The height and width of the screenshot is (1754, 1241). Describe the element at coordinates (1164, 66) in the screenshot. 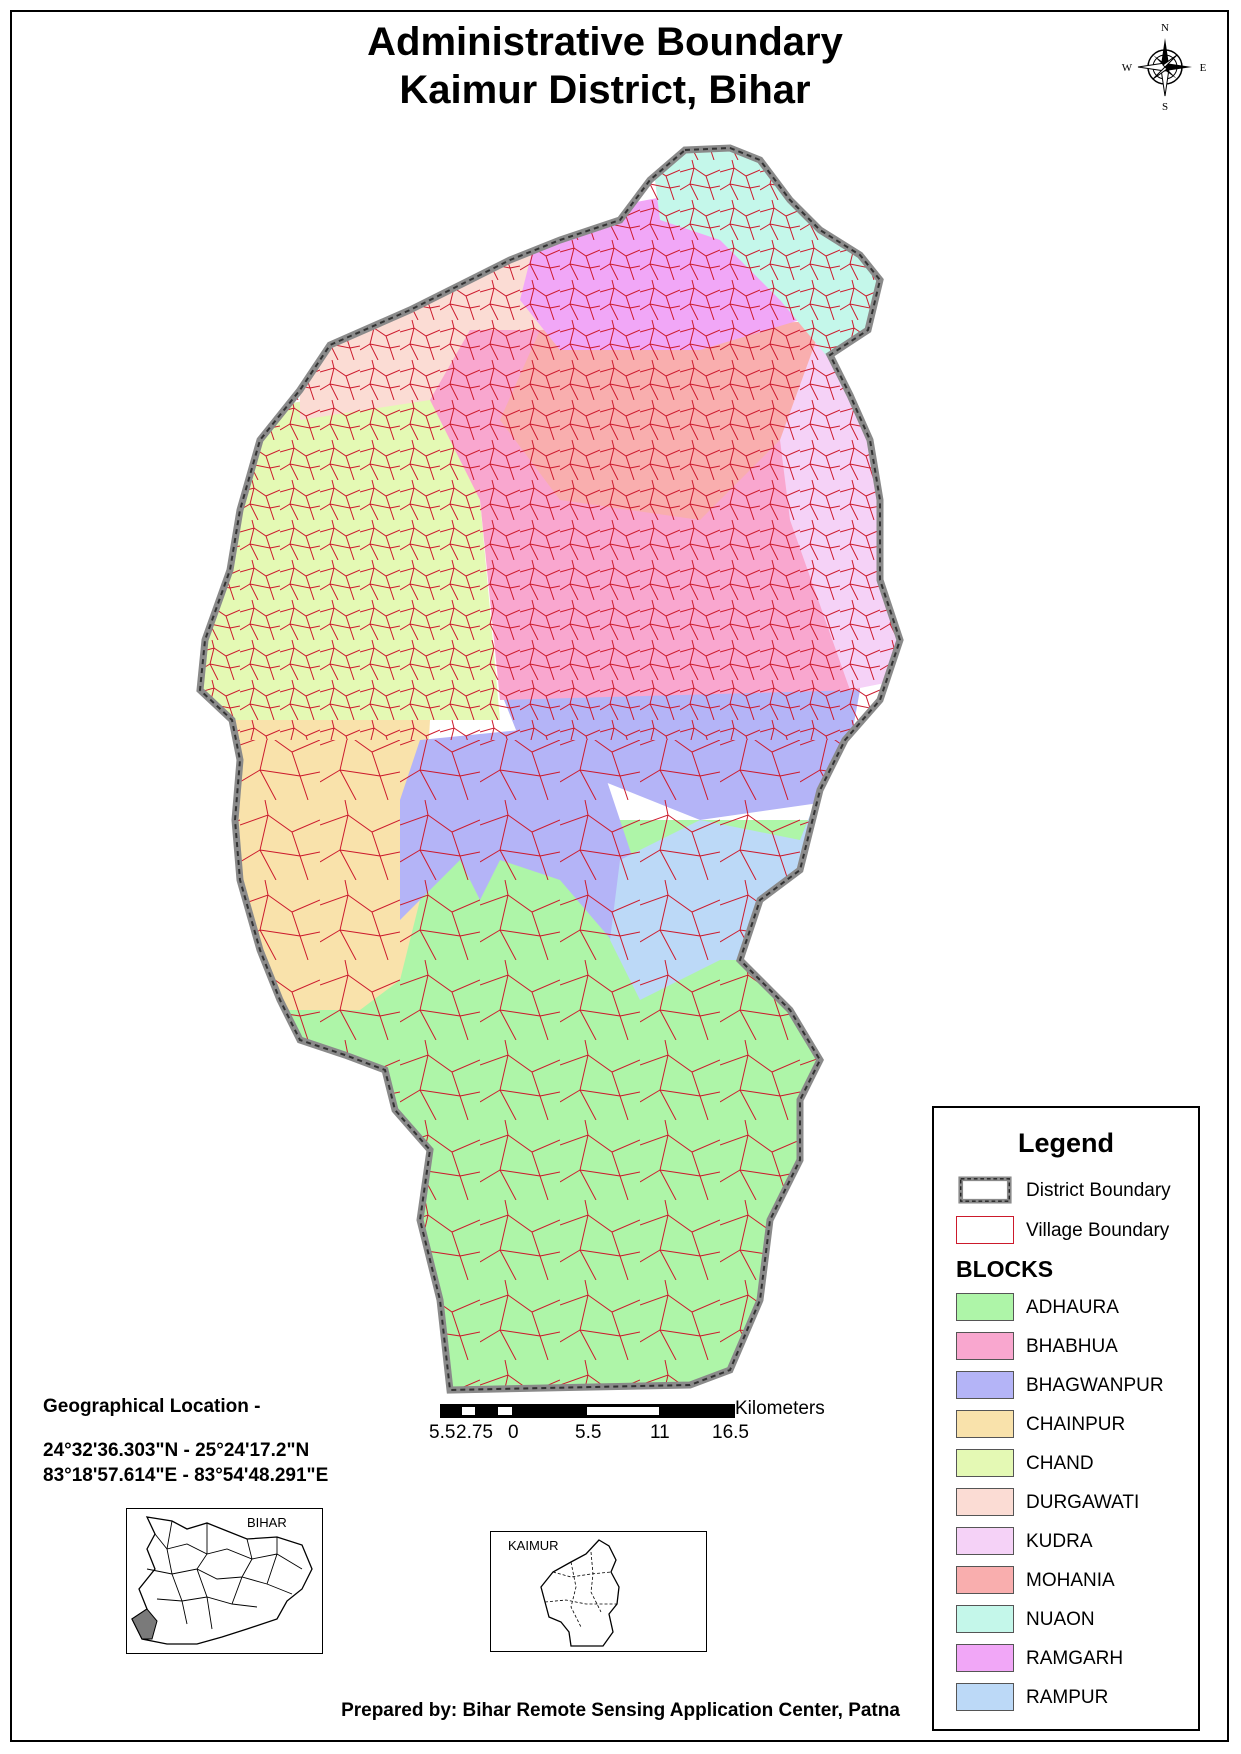

I see `north-arrow-icon: N S E W` at that location.